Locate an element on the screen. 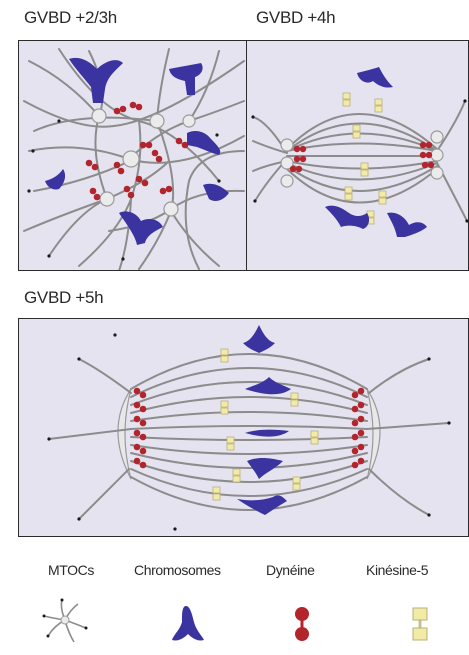 The height and width of the screenshot is (655, 469). chromosome-legend-icon is located at coordinates (188, 623).